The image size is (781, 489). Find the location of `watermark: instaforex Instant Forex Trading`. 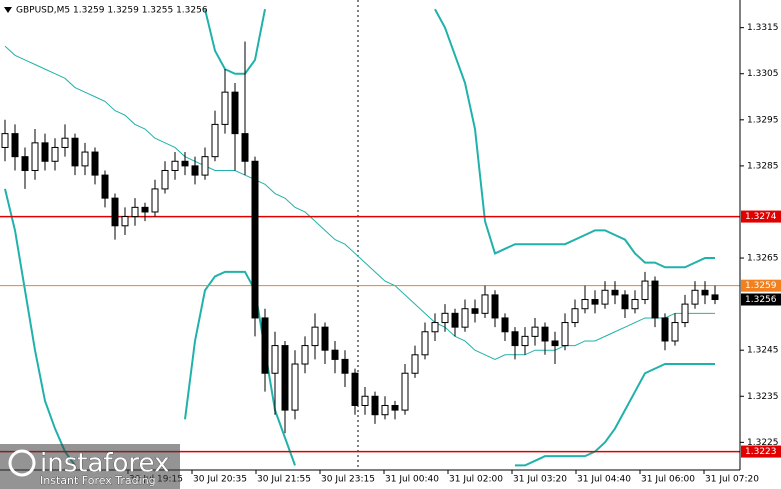

watermark: instaforex Instant Forex Trading is located at coordinates (90, 466).